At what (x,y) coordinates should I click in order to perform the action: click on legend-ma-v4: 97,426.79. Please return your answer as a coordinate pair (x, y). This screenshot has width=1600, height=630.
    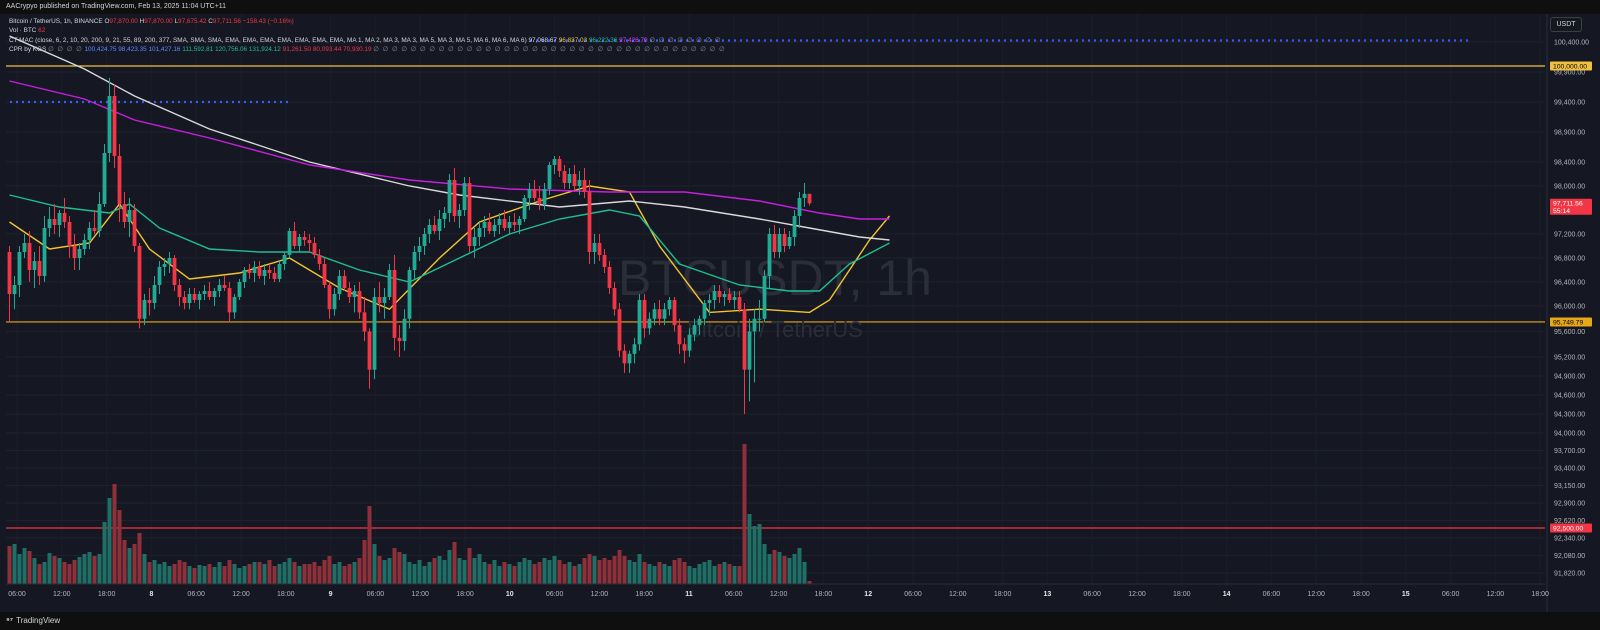
    Looking at the image, I should click on (633, 40).